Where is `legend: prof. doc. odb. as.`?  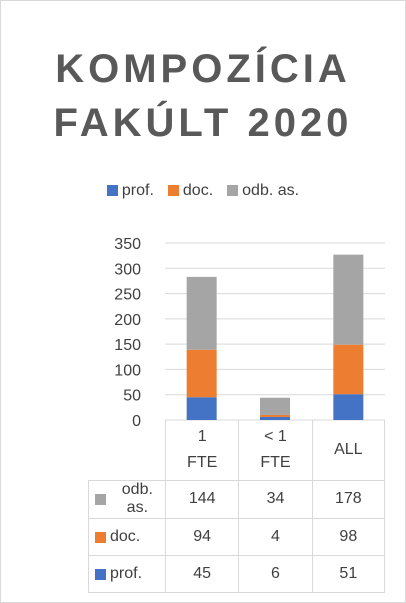 legend: prof. doc. odb. as. is located at coordinates (203, 191).